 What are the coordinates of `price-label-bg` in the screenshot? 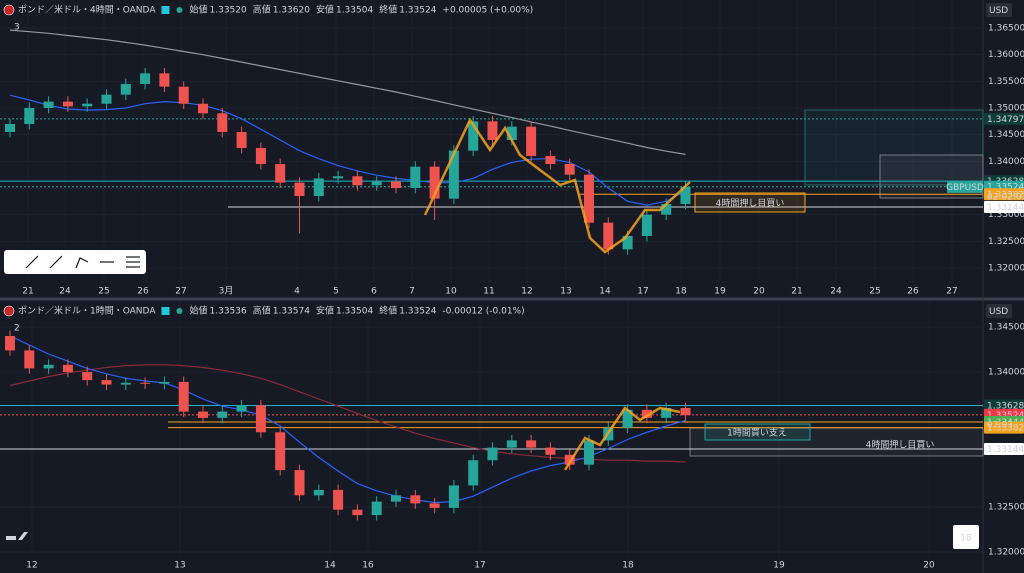 It's located at (1004, 118).